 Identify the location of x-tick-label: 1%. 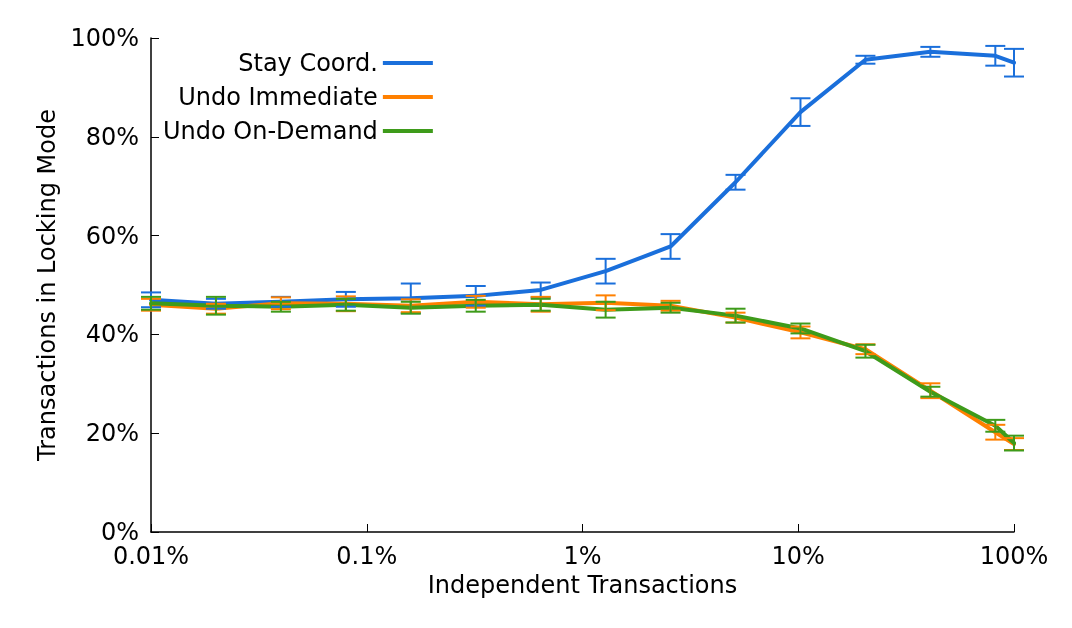
(582, 556).